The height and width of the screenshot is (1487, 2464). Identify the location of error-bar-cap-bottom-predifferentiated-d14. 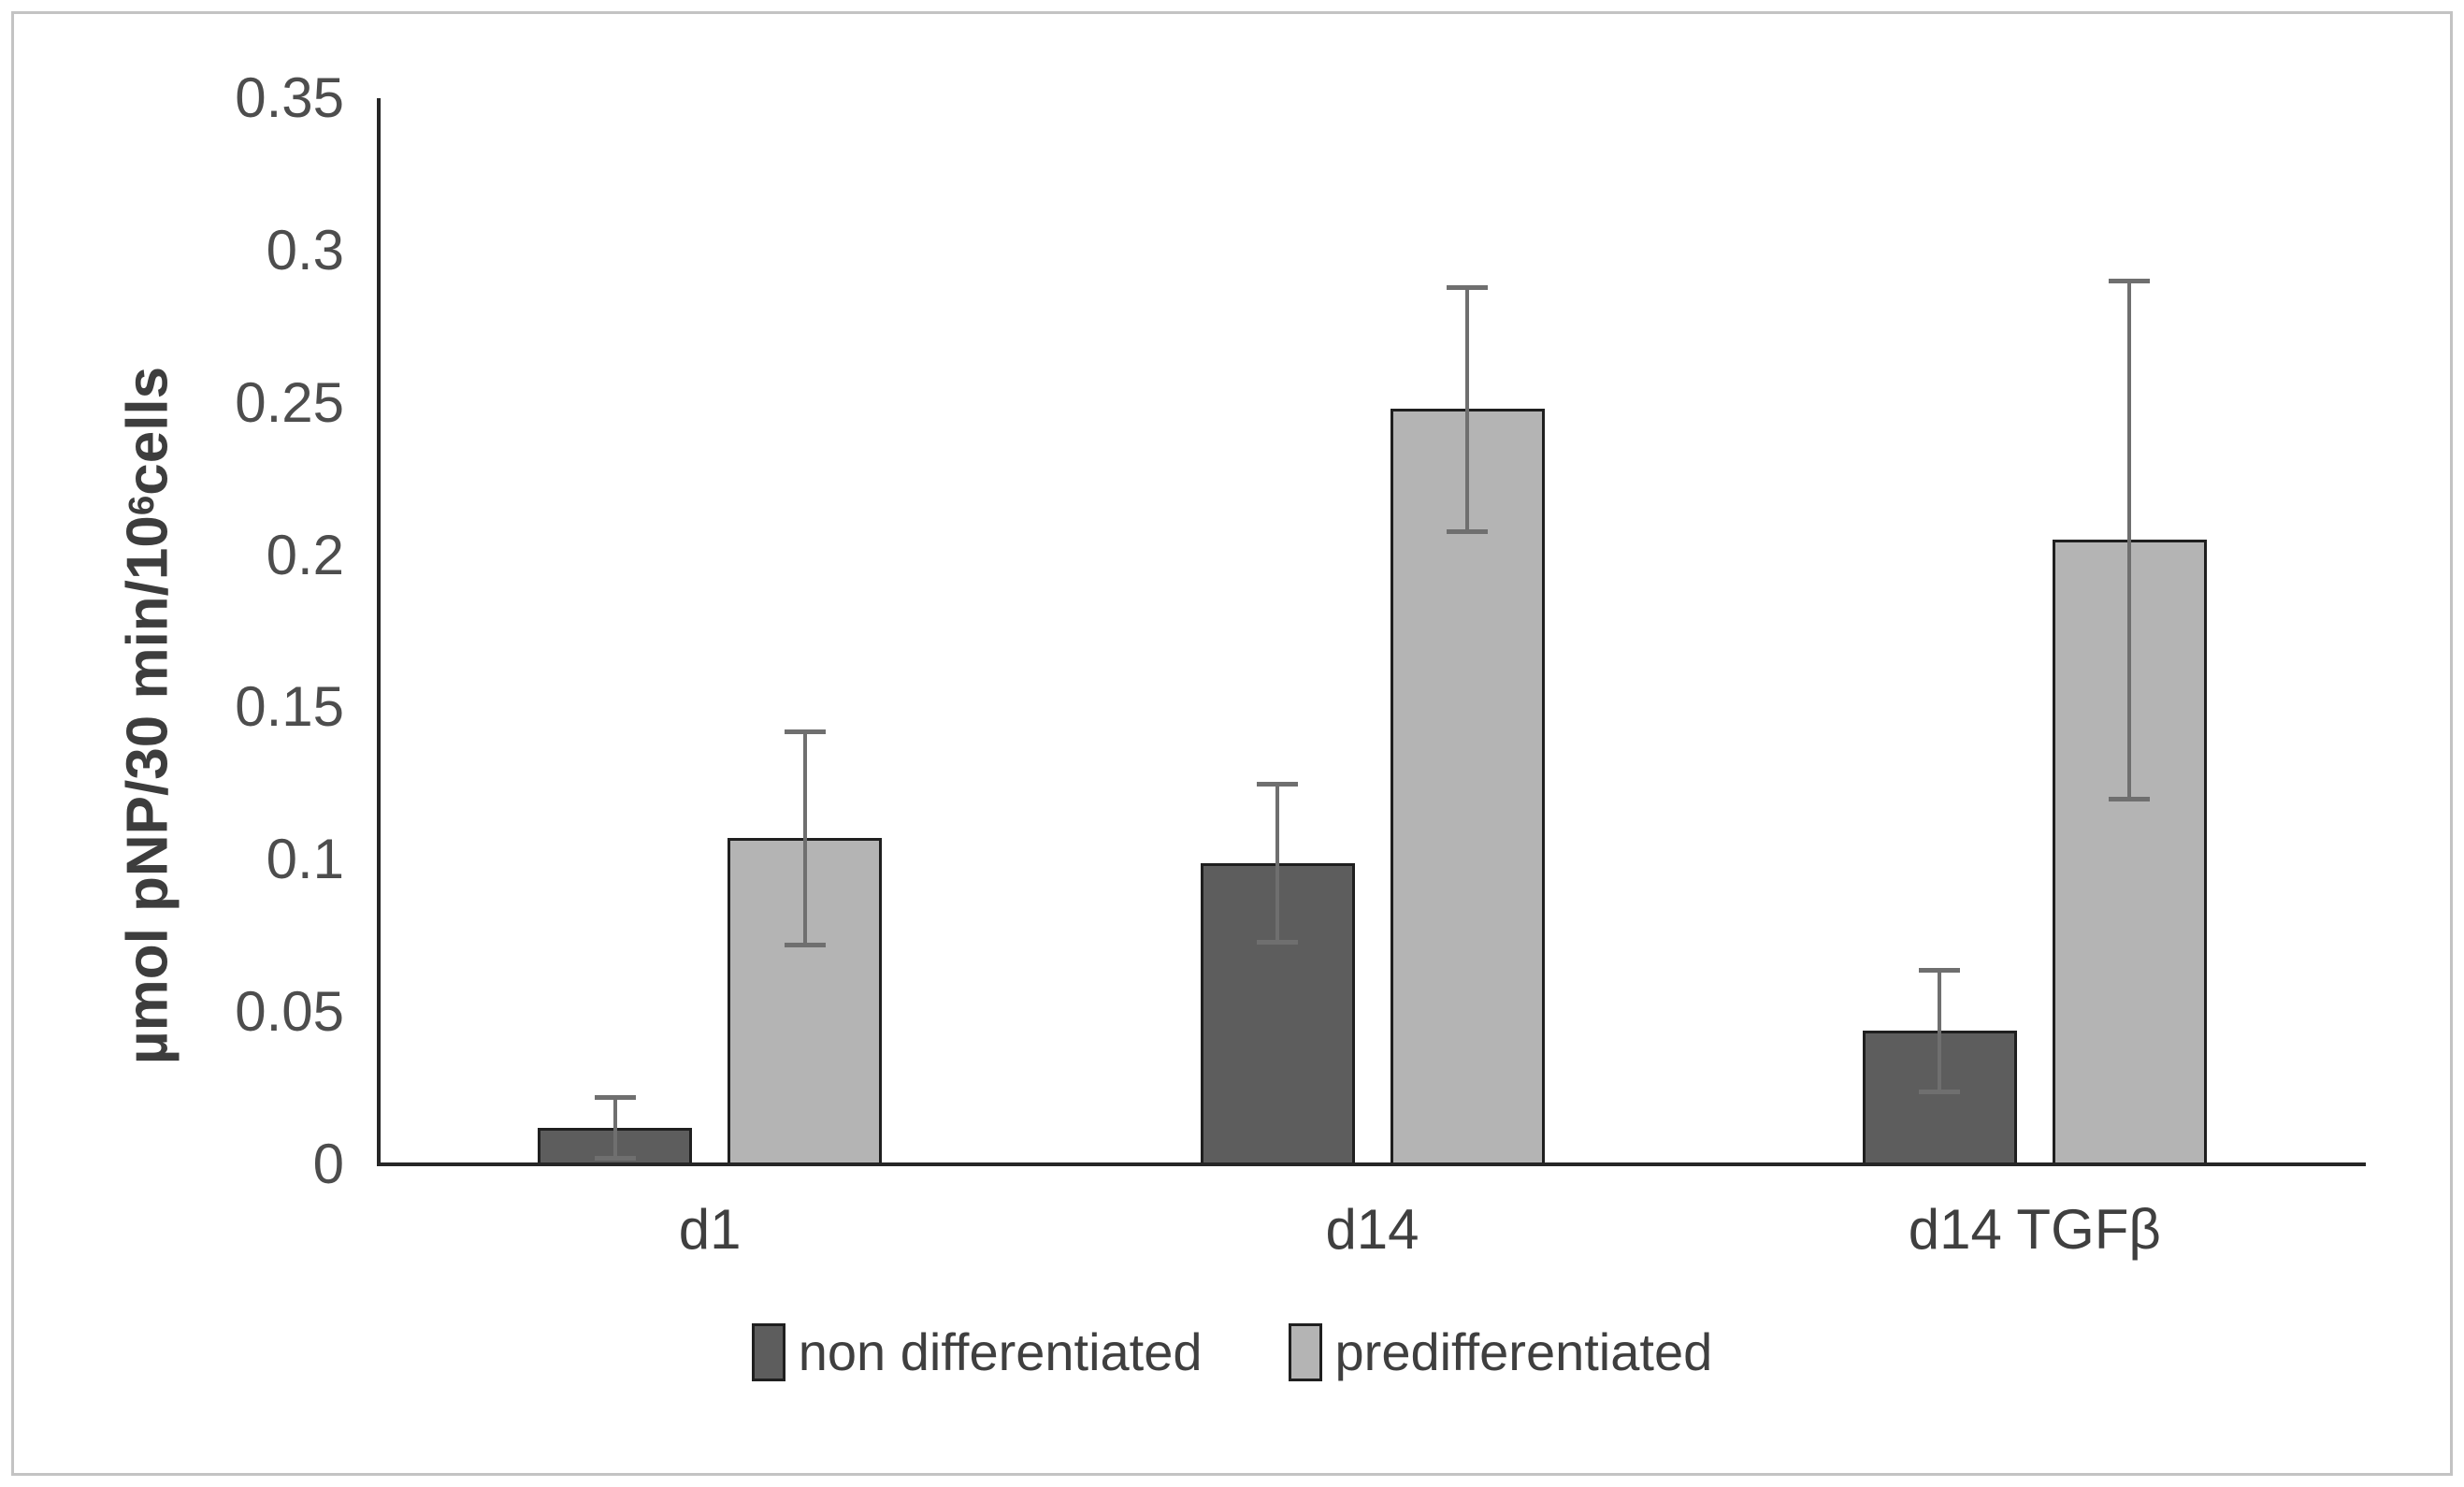
(1467, 531).